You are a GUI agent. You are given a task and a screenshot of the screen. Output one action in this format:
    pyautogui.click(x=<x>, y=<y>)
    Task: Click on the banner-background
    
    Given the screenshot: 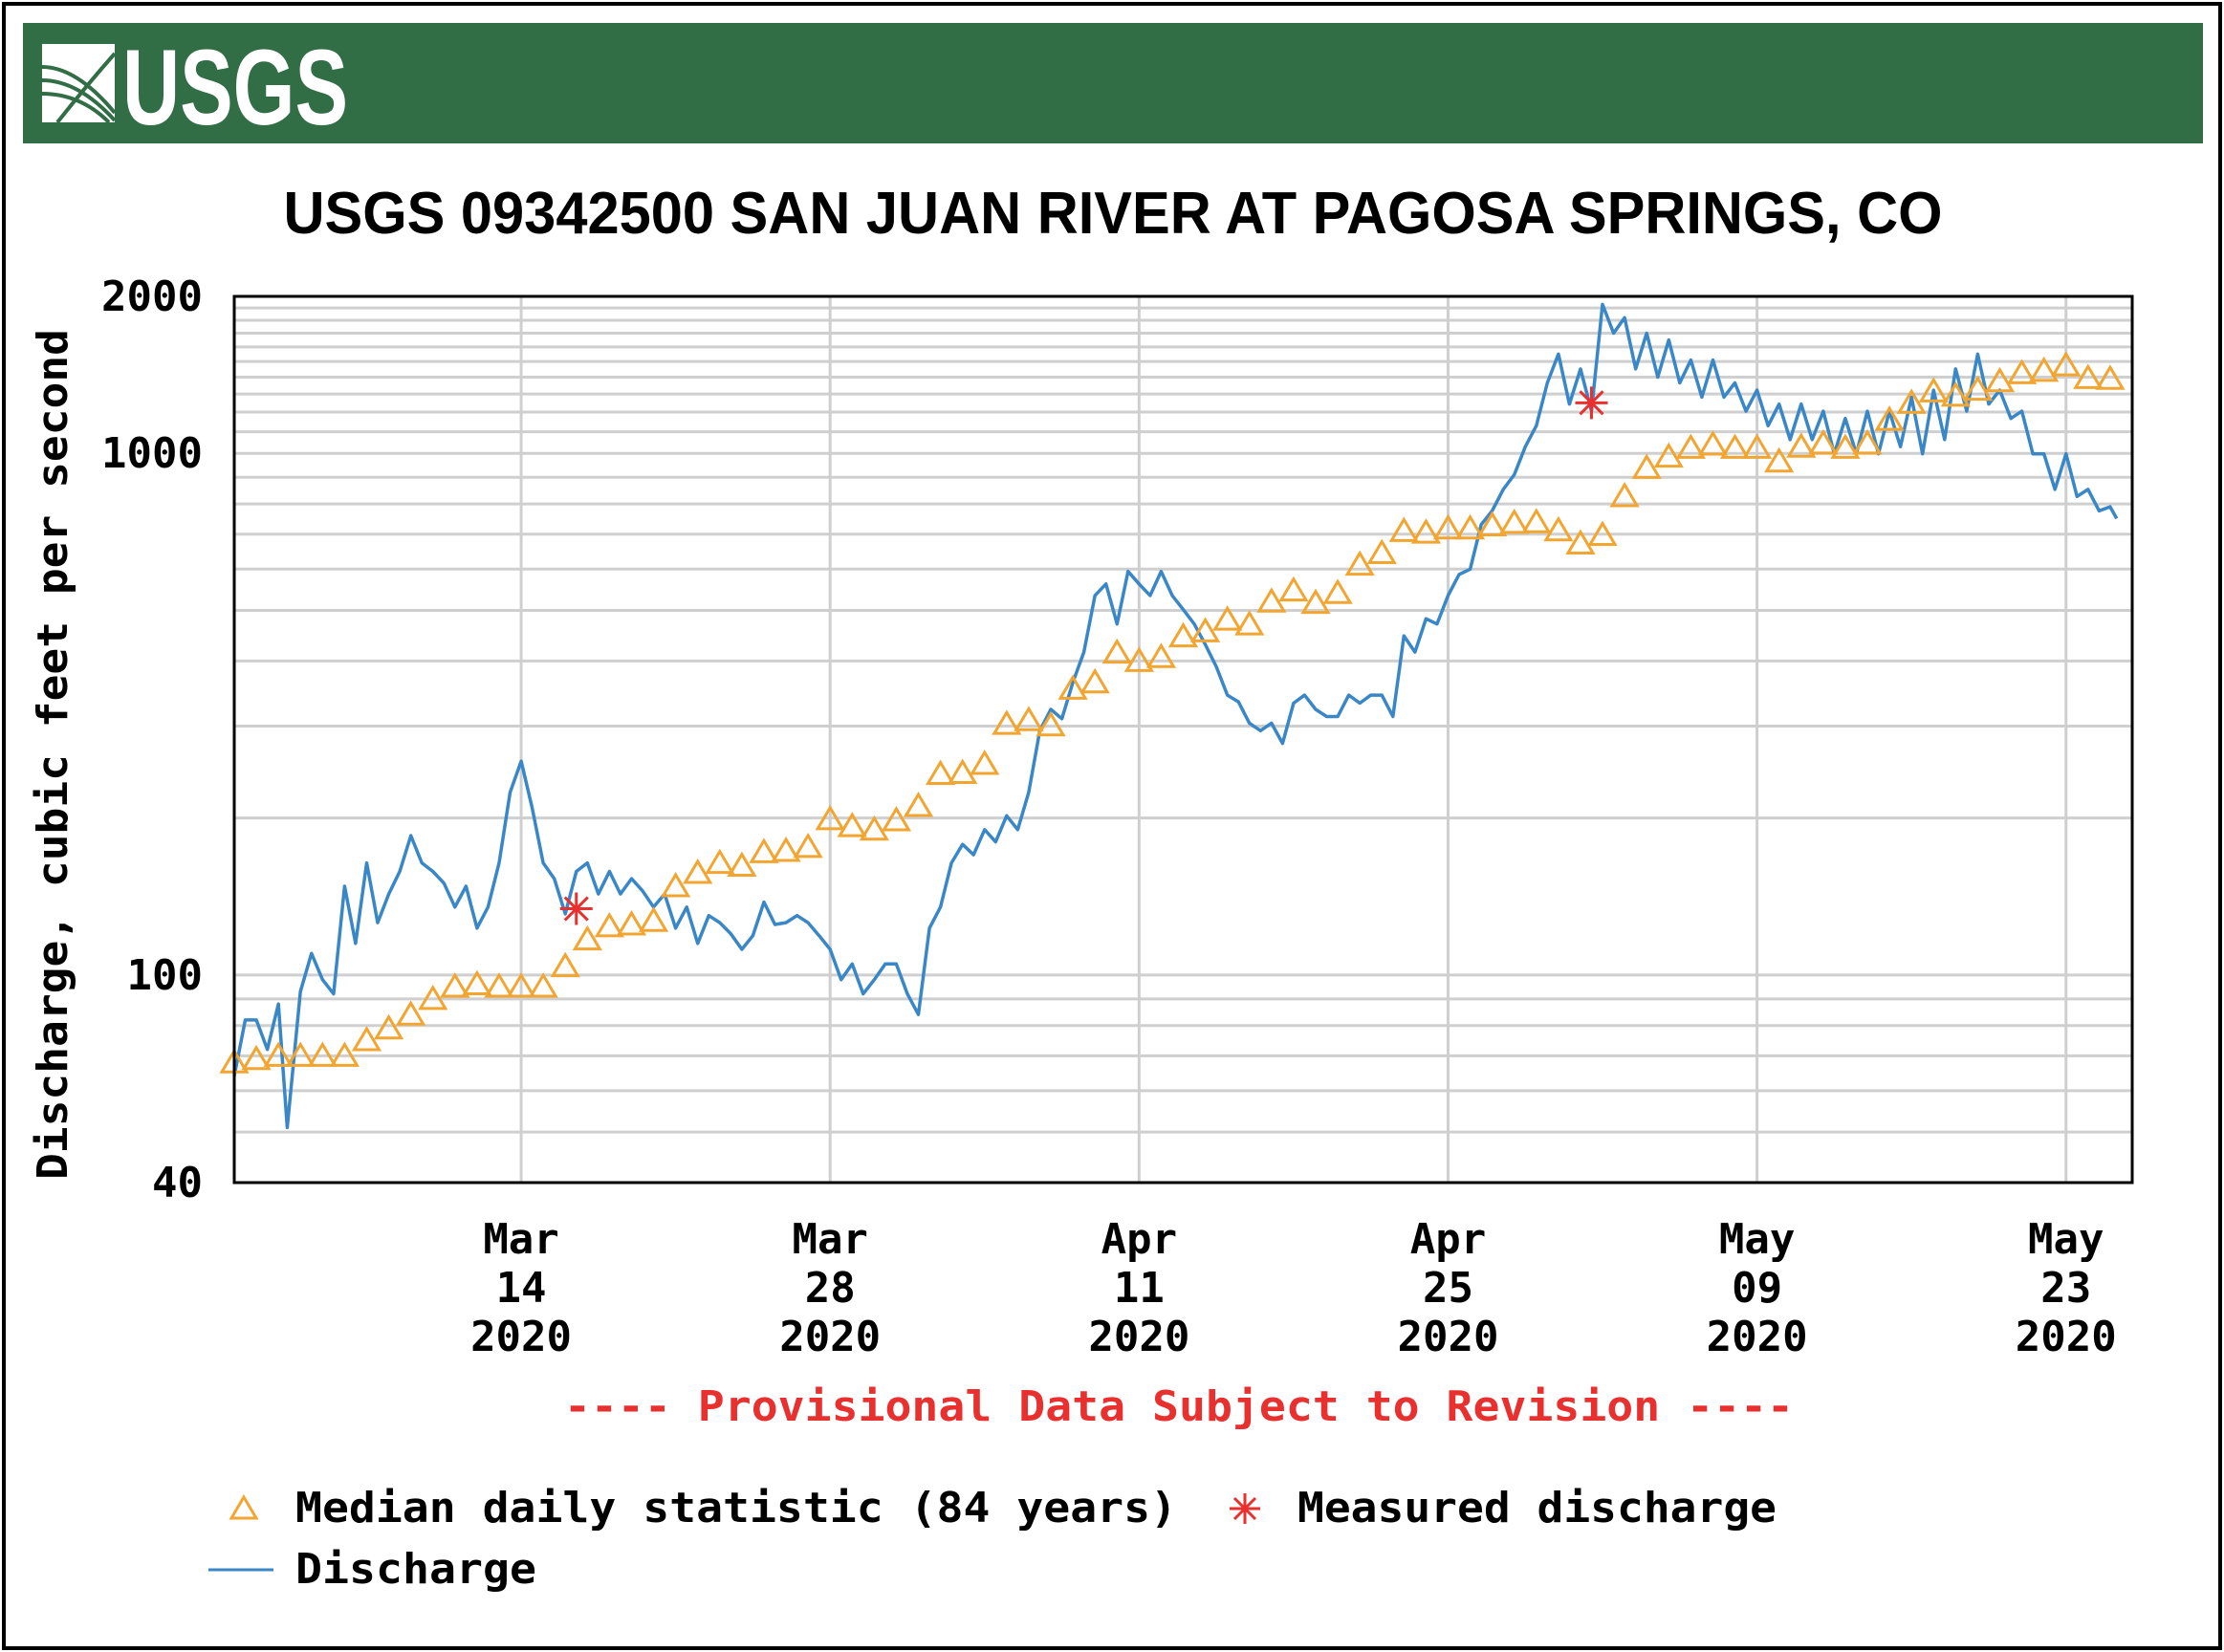 What is the action you would take?
    pyautogui.click(x=1113, y=83)
    